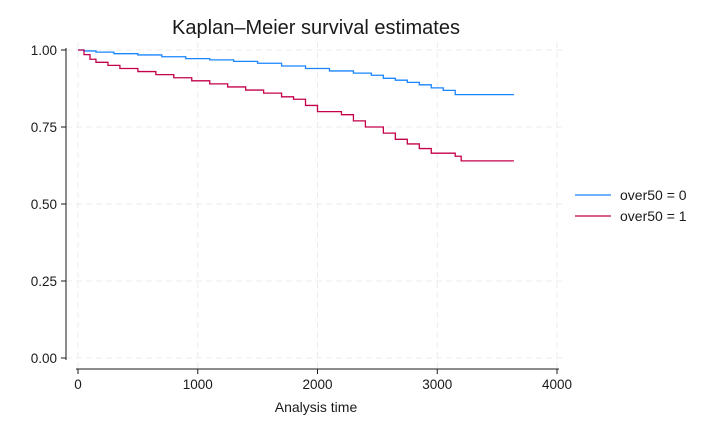 The image size is (720, 432). Describe the element at coordinates (44, 127) in the screenshot. I see `y-tick-label: 0.75` at that location.